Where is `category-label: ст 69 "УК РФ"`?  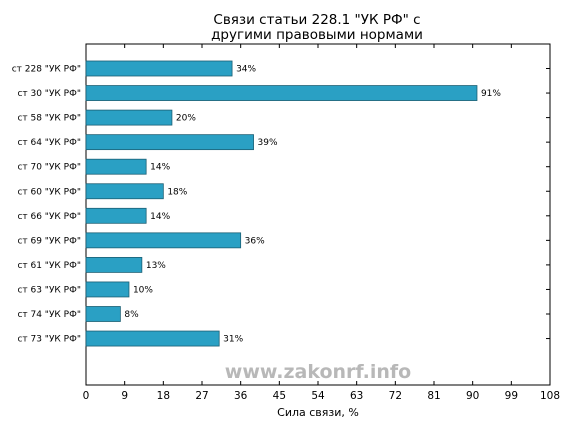
category-label: ст 69 "УК РФ" is located at coordinates (49, 241).